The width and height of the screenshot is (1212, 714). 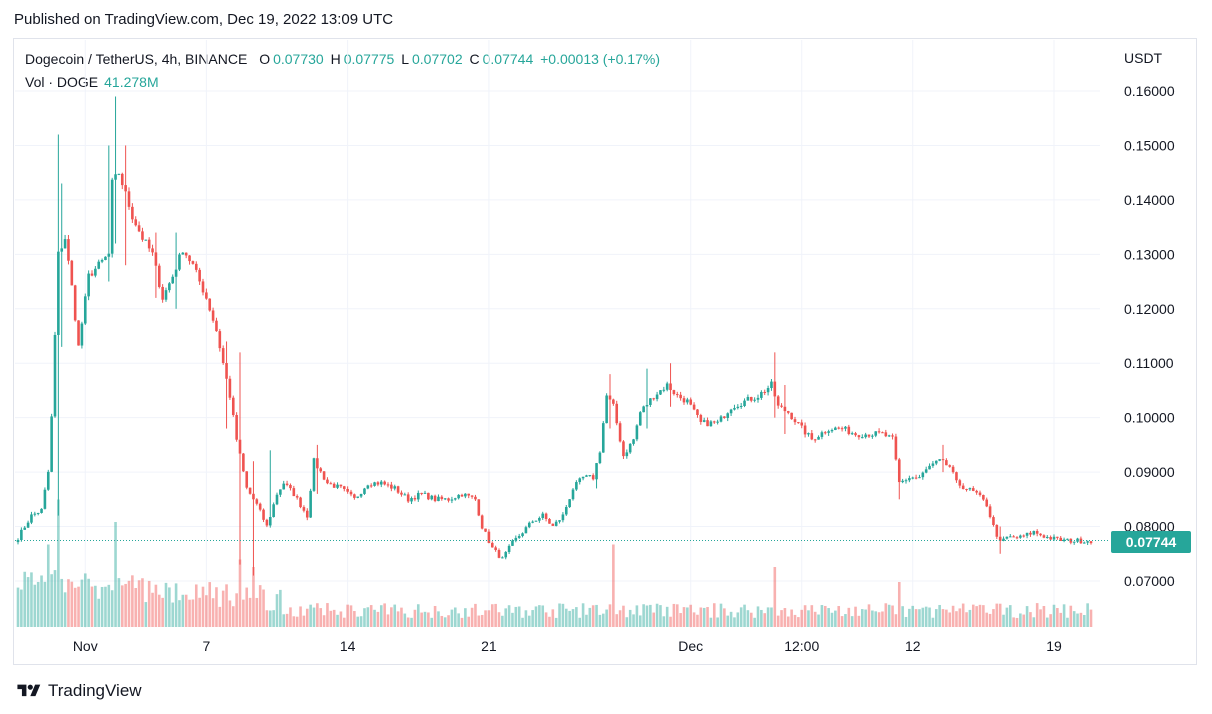 What do you see at coordinates (1151, 542) in the screenshot?
I see `last-price-tag: 0.07744` at bounding box center [1151, 542].